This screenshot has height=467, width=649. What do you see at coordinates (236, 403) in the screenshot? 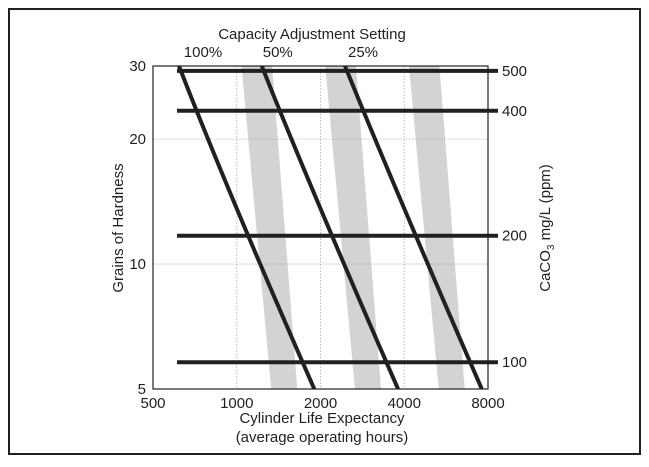
I see `x-tick-1000: 1000` at bounding box center [236, 403].